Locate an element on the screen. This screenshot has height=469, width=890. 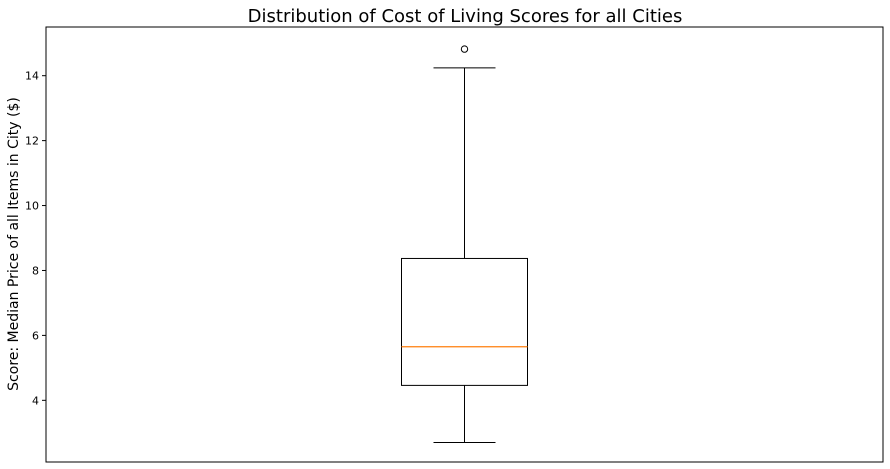
box-series is located at coordinates (464, 244).